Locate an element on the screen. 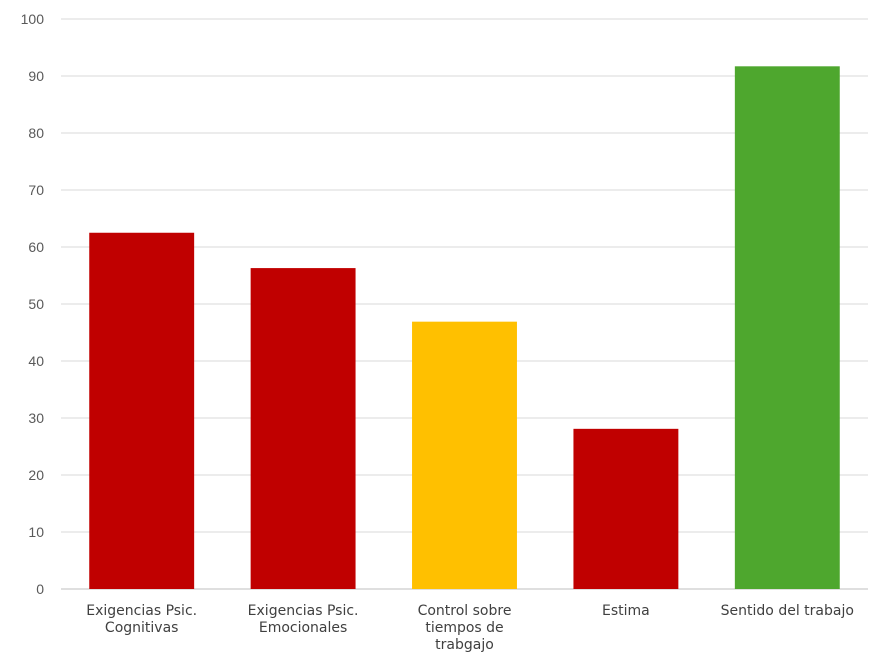  y-tick-label: 40 is located at coordinates (36, 361).